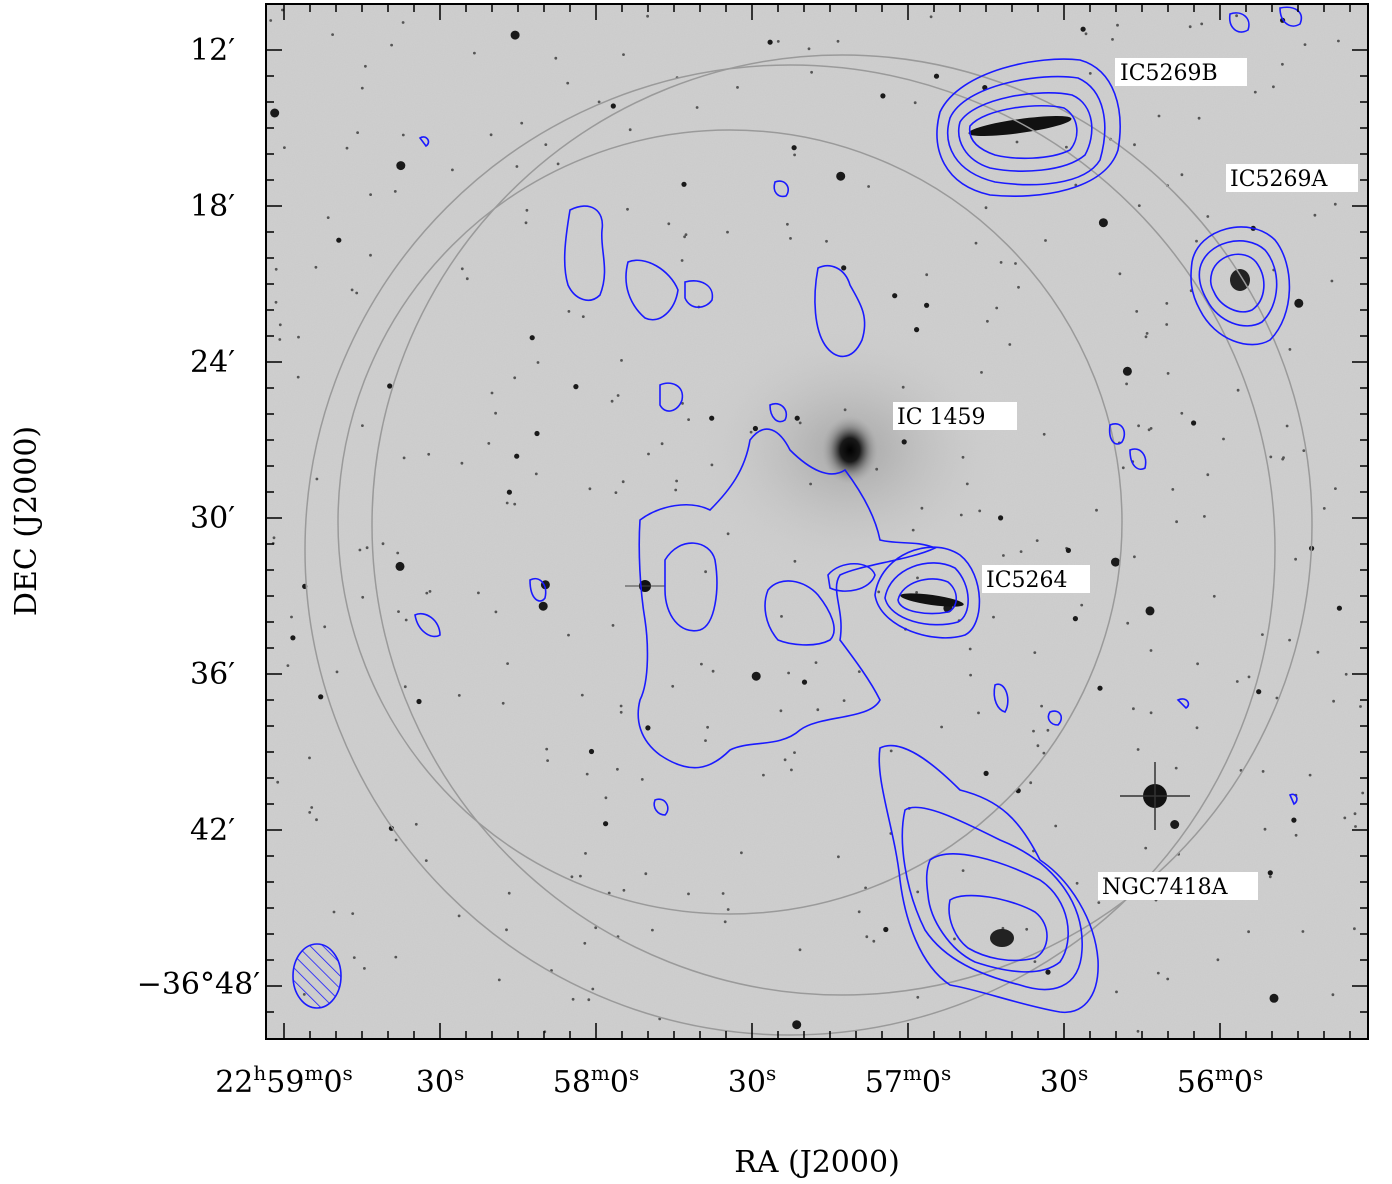  I want to click on label-ic1459: IC 1459, so click(941, 417).